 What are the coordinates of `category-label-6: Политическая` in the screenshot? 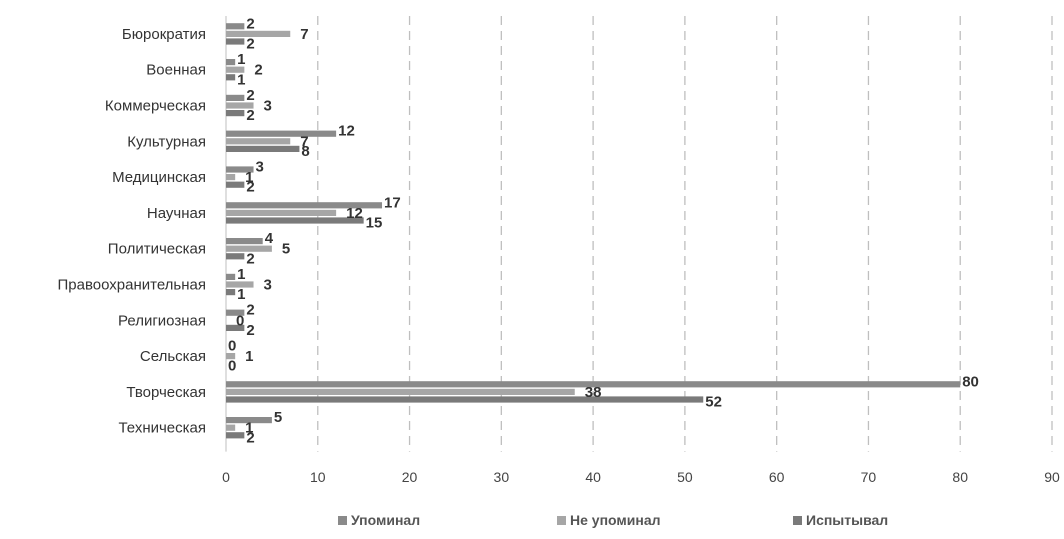 It's located at (157, 249).